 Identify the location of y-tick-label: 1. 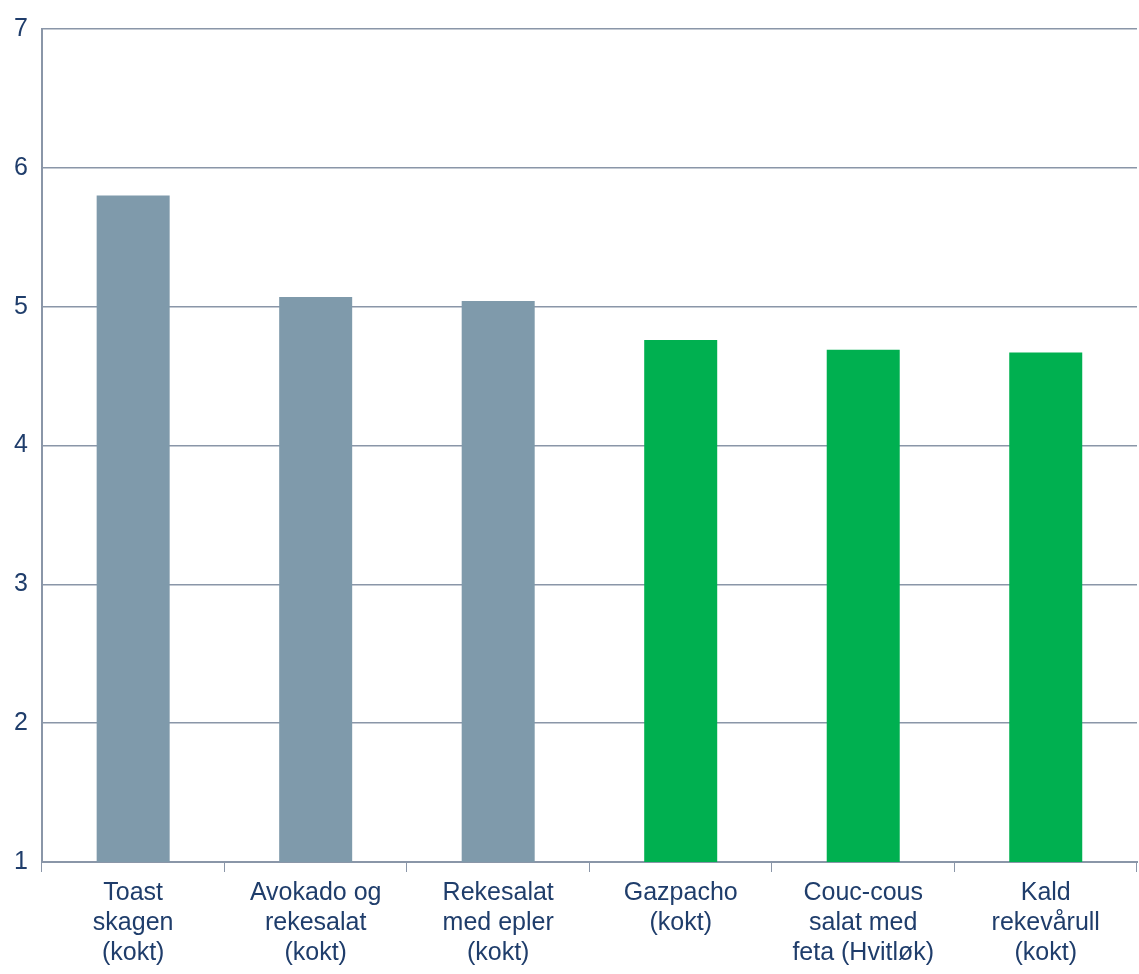
(21, 859).